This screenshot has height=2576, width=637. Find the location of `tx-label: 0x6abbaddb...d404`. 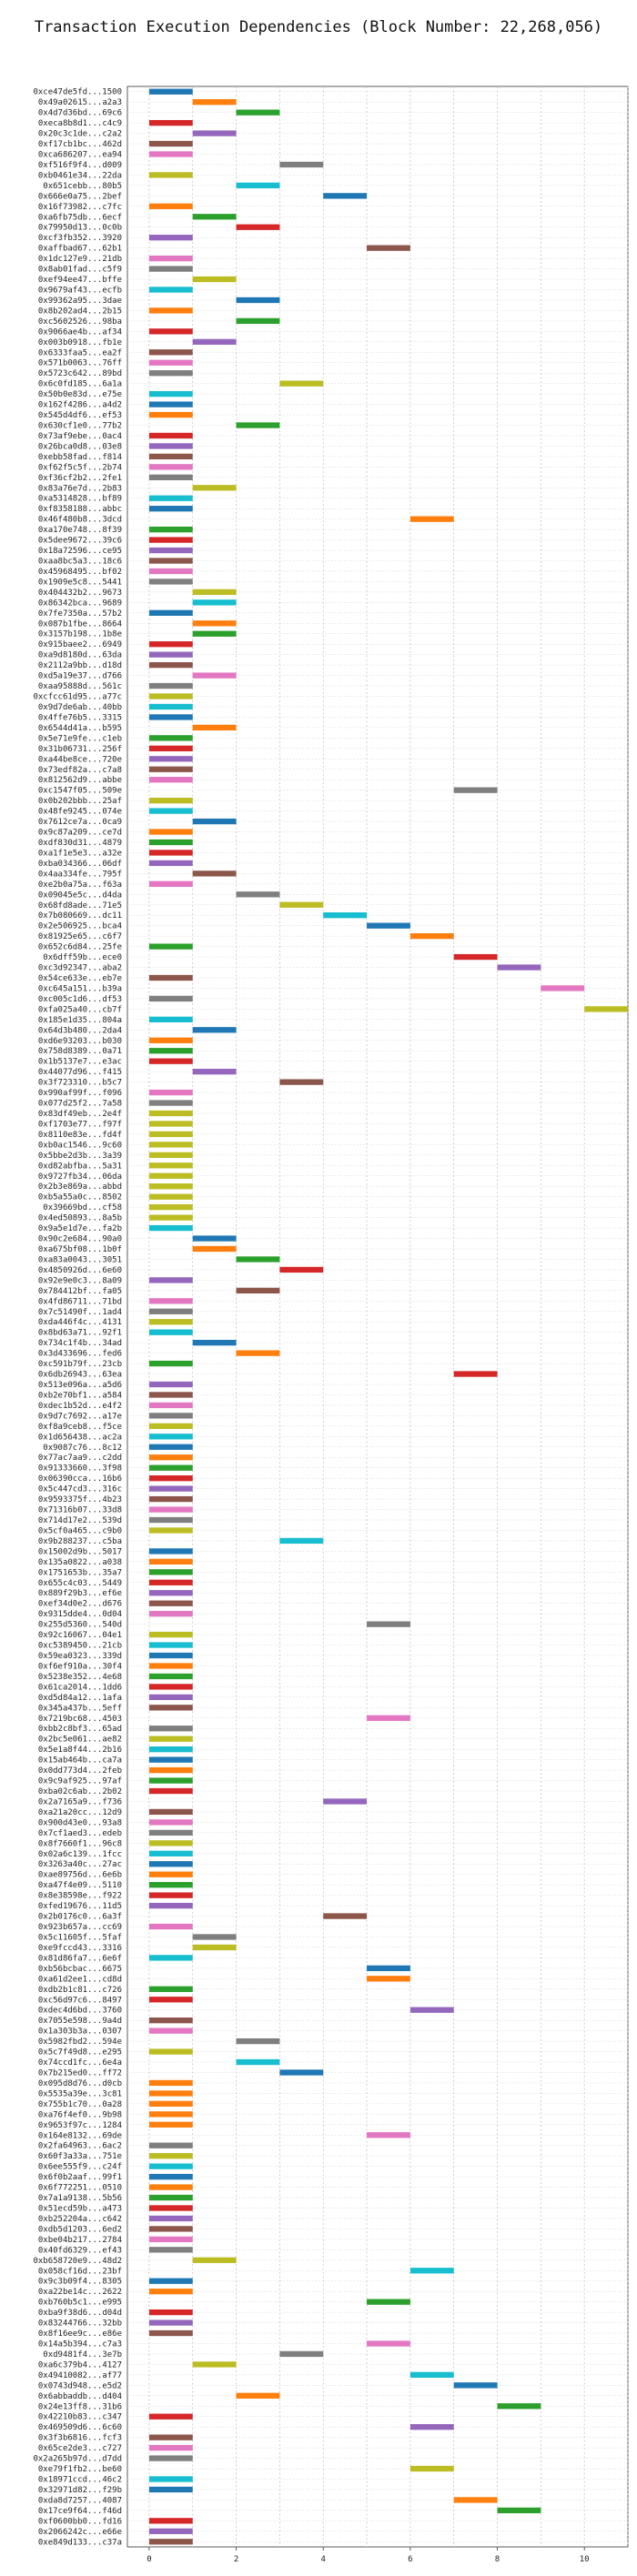

tx-label: 0x6abbaddb...d404 is located at coordinates (80, 2396).